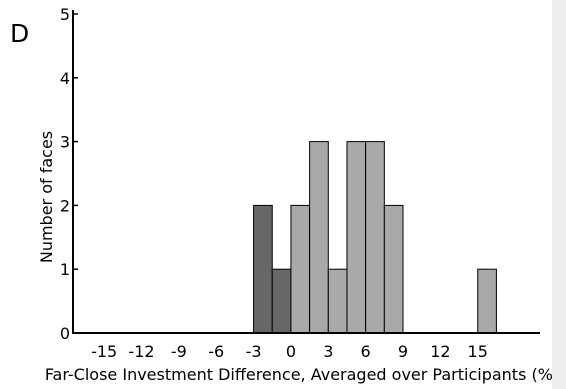 The image size is (566, 389). I want to click on x-tick-label-2: -9, so click(179, 351).